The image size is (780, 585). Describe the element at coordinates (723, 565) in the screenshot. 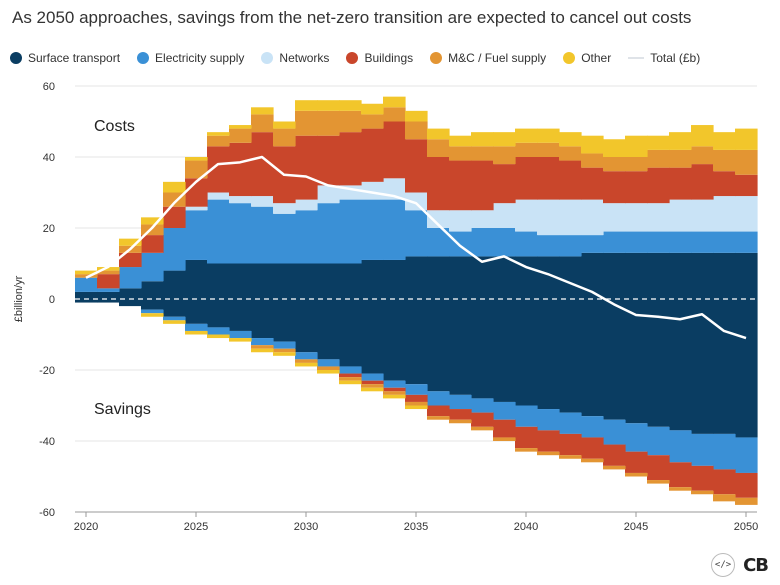

I see `code-embed-icon: </>` at that location.